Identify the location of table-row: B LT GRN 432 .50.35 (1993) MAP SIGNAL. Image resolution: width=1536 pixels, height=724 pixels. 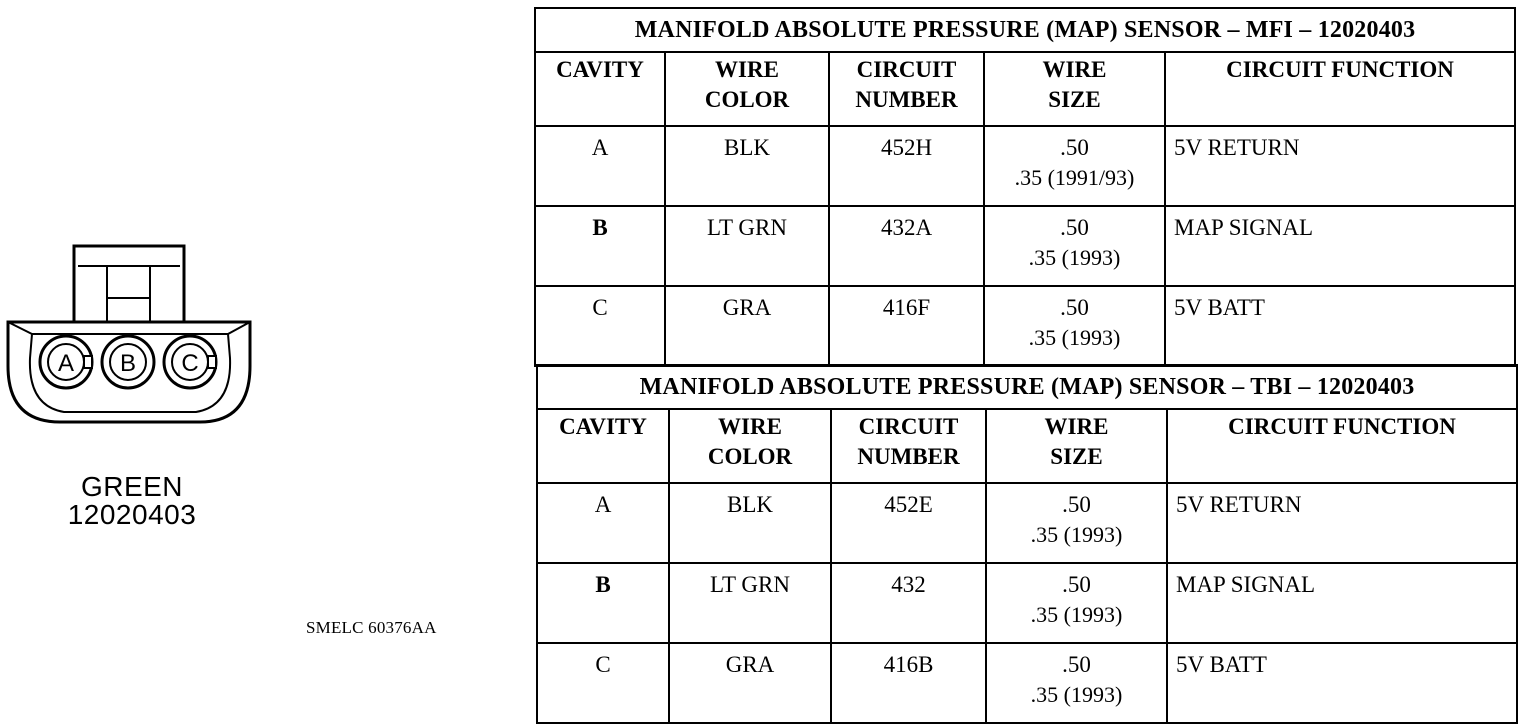
(1027, 603).